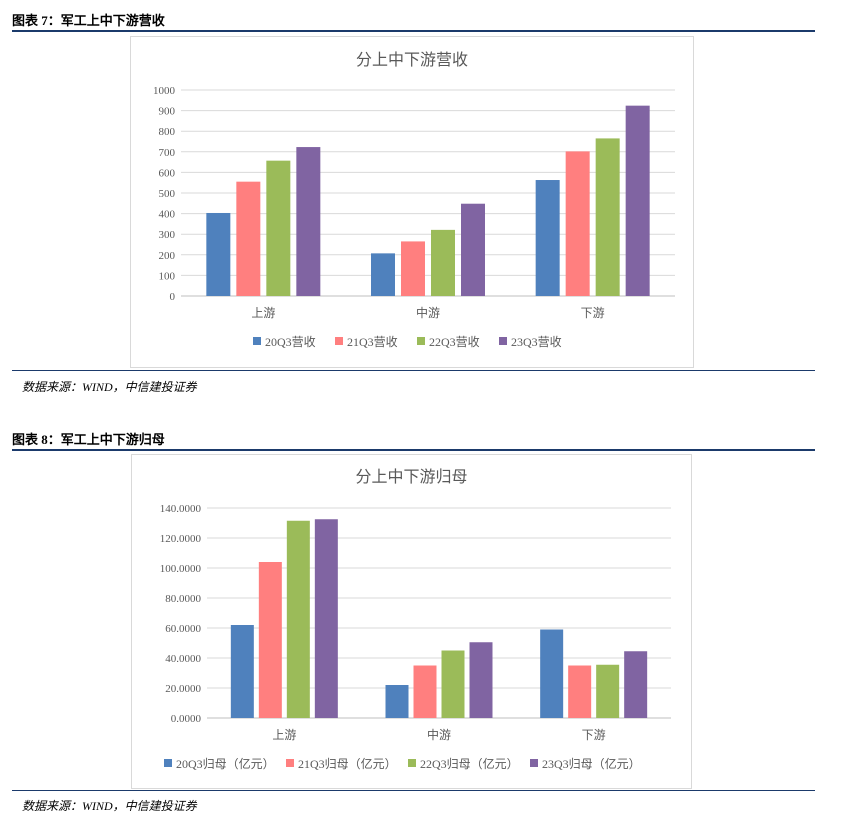 Image resolution: width=858 pixels, height=820 pixels. What do you see at coordinates (591, 763) in the screenshot?
I see `legend-label: 23Q3归母（亿元）` at bounding box center [591, 763].